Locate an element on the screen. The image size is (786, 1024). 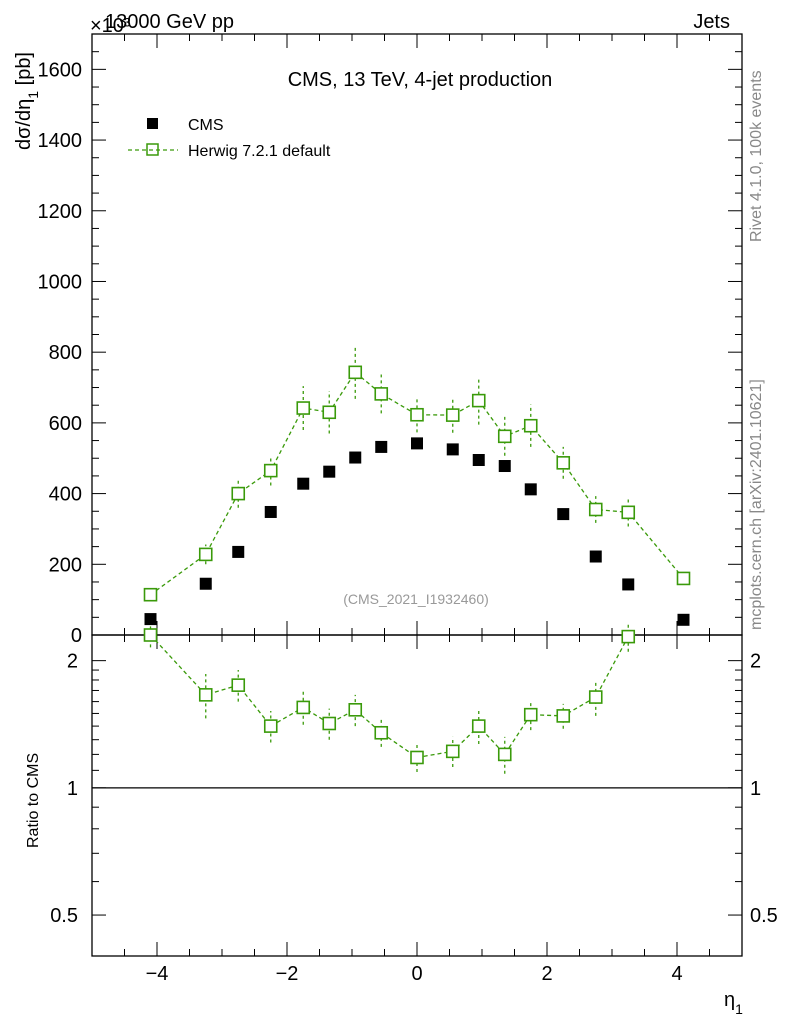
y-tick-label: 400 is located at coordinates (65, 495).